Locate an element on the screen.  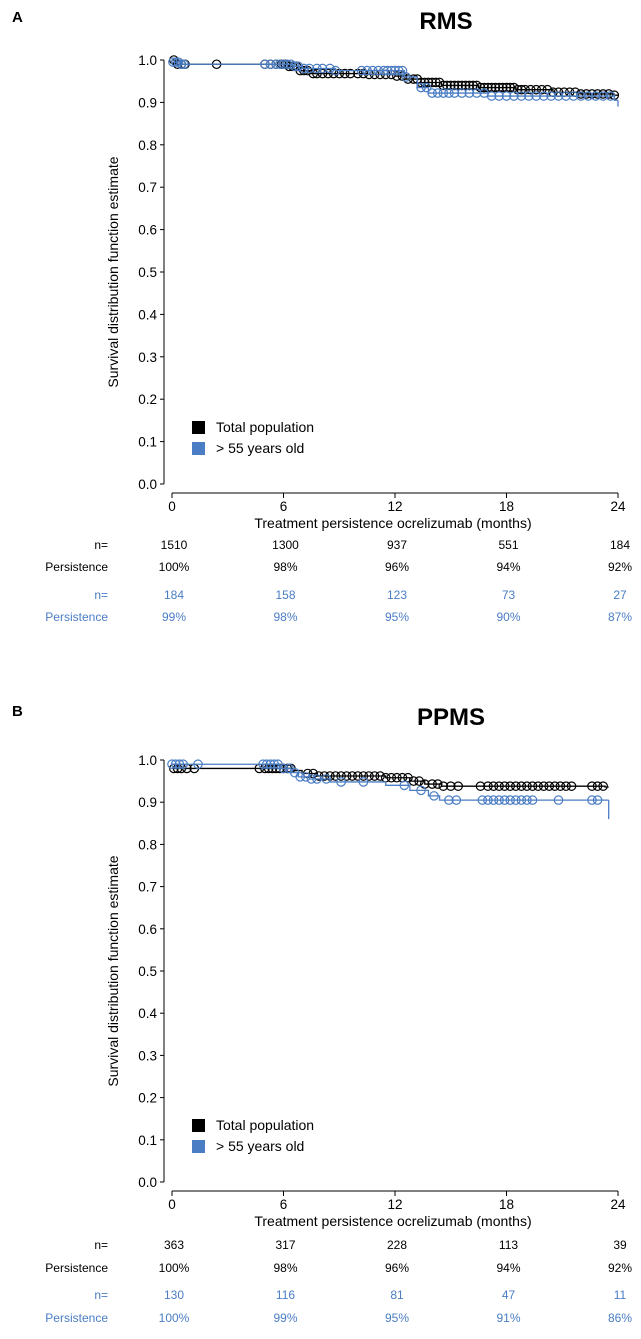
y-tick-label: 0.2 is located at coordinates (147, 399).